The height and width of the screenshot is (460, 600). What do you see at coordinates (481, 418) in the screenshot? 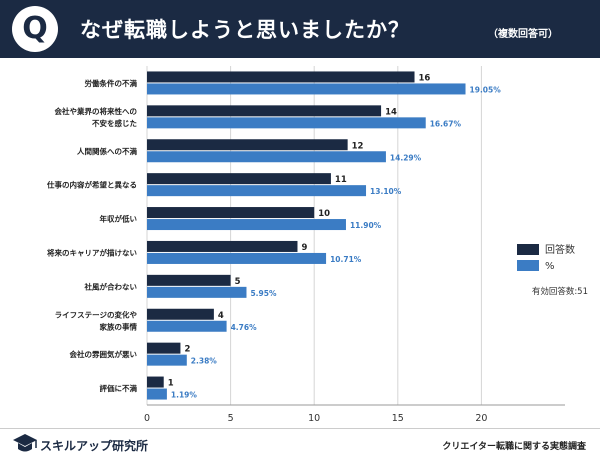
I see `x-tick-label: 20` at bounding box center [481, 418].